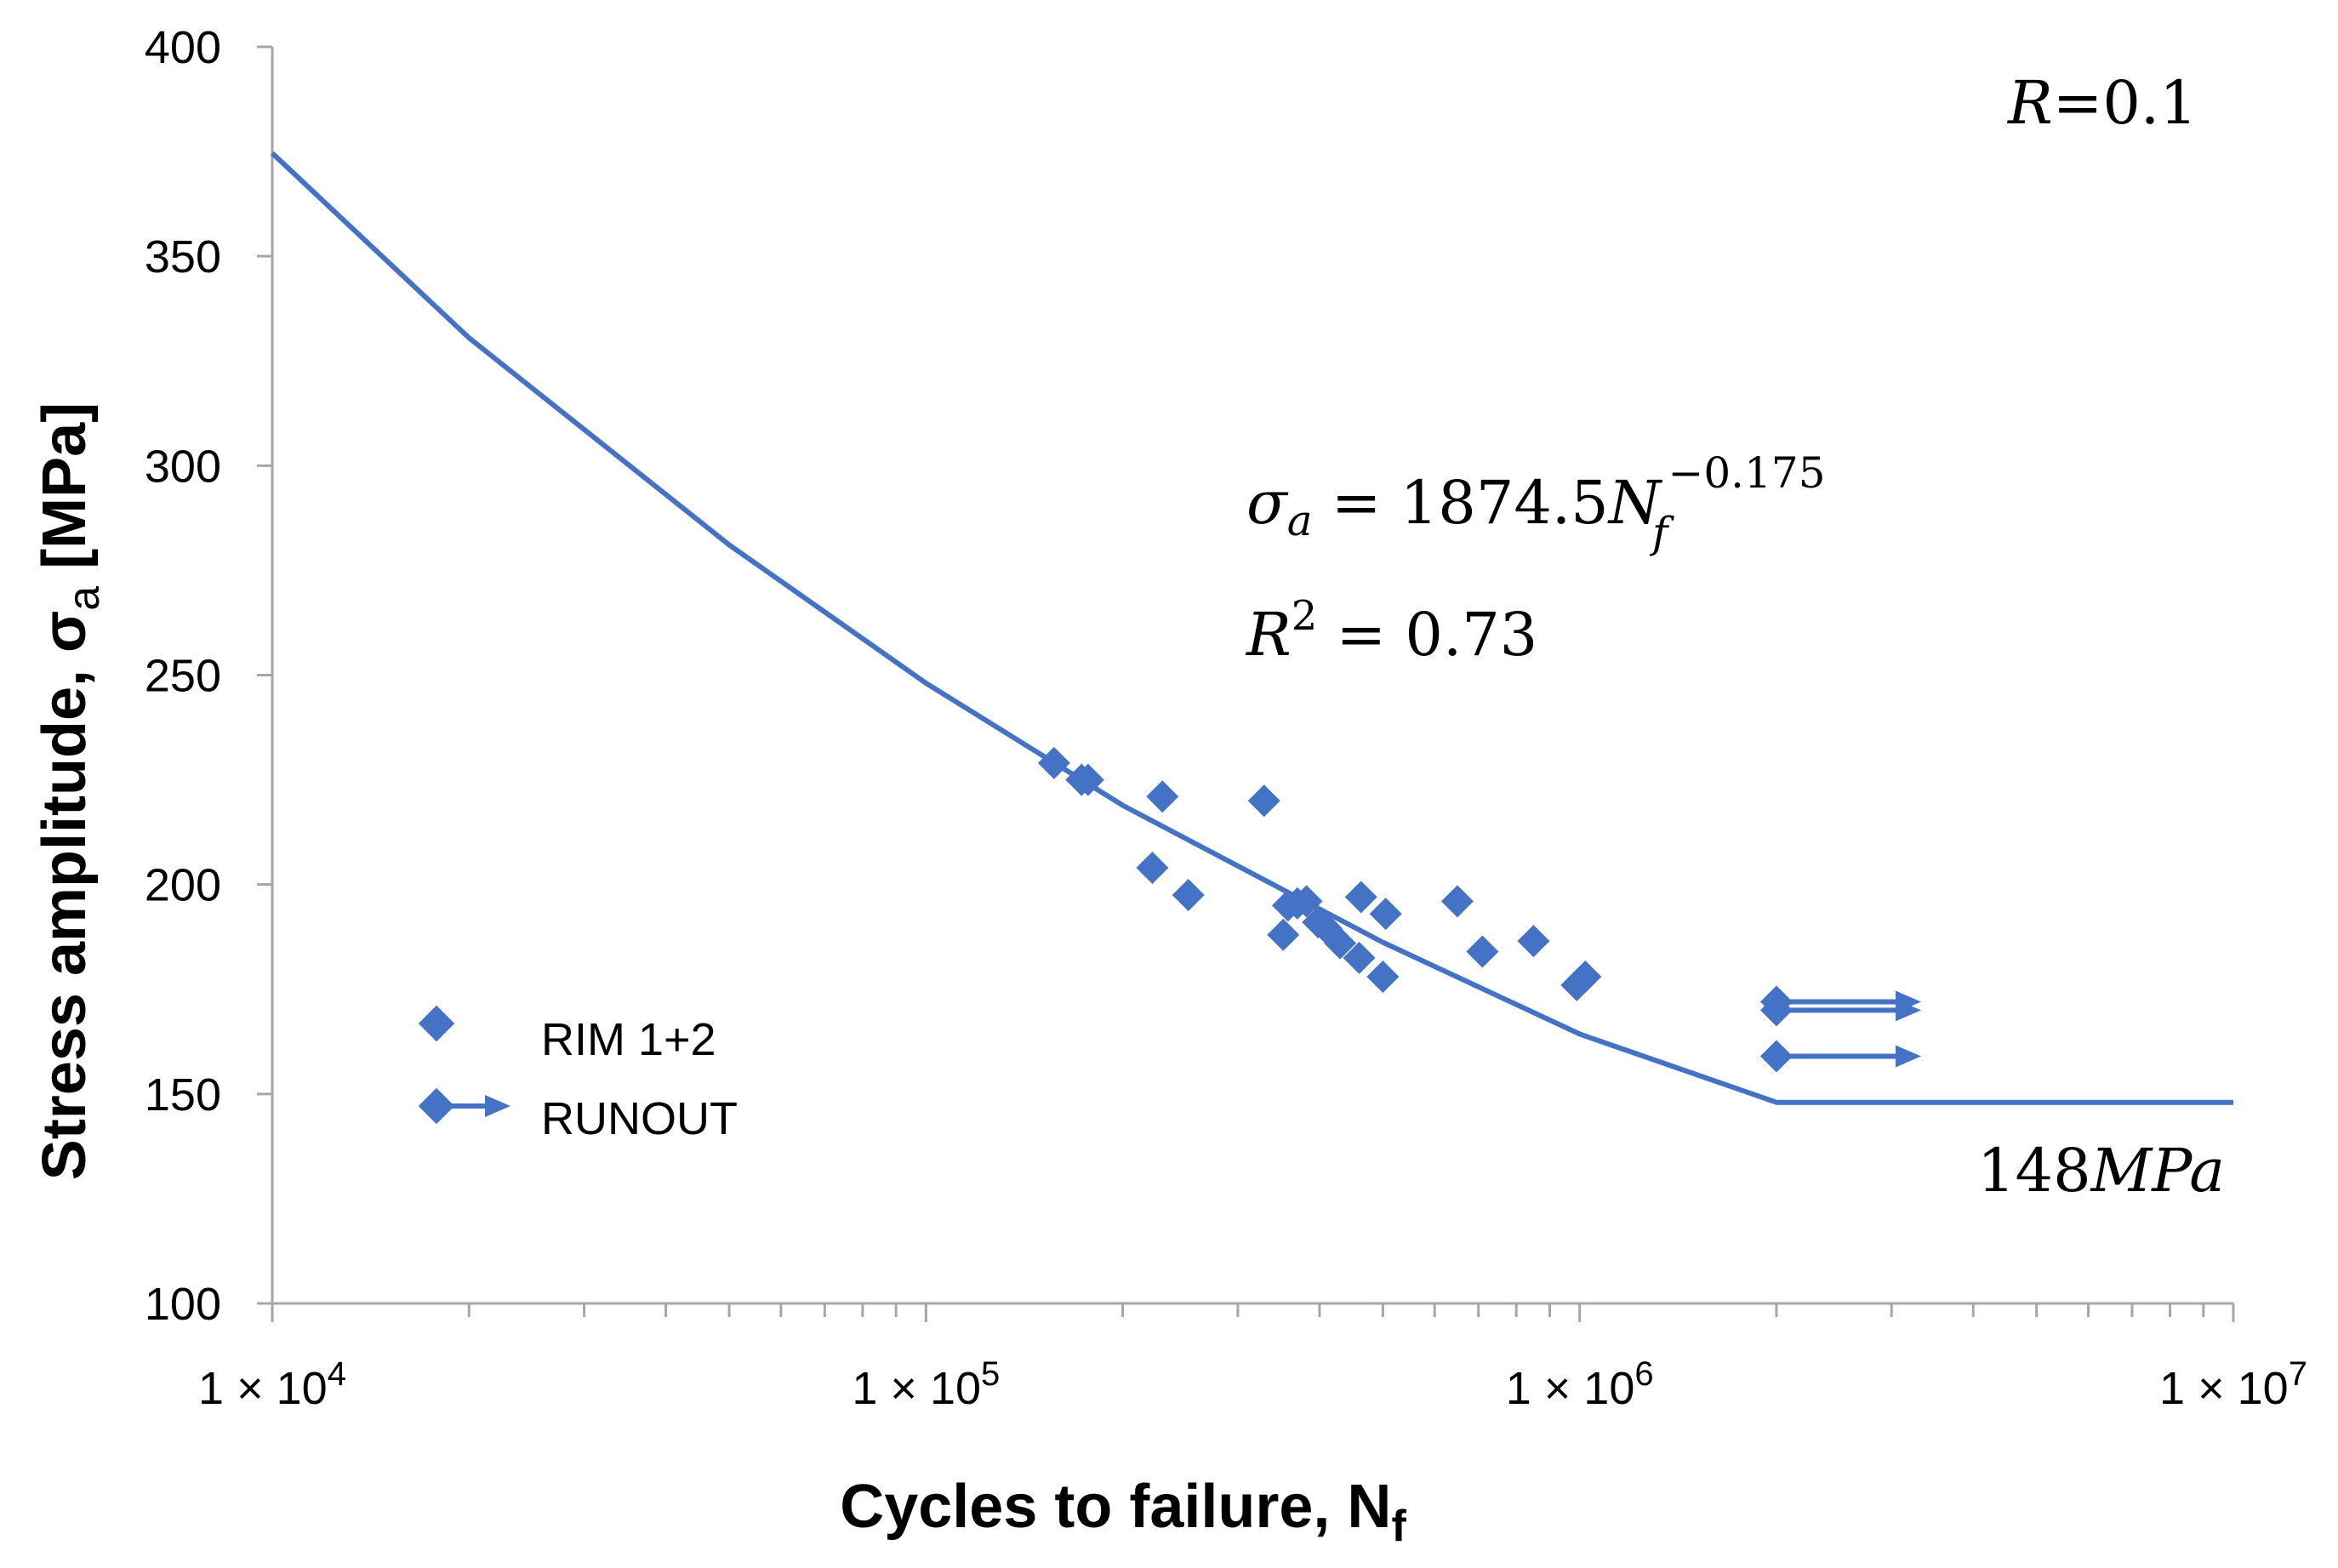 This screenshot has height=1568, width=2338. What do you see at coordinates (183, 467) in the screenshot?
I see `y-tick-label: 300` at bounding box center [183, 467].